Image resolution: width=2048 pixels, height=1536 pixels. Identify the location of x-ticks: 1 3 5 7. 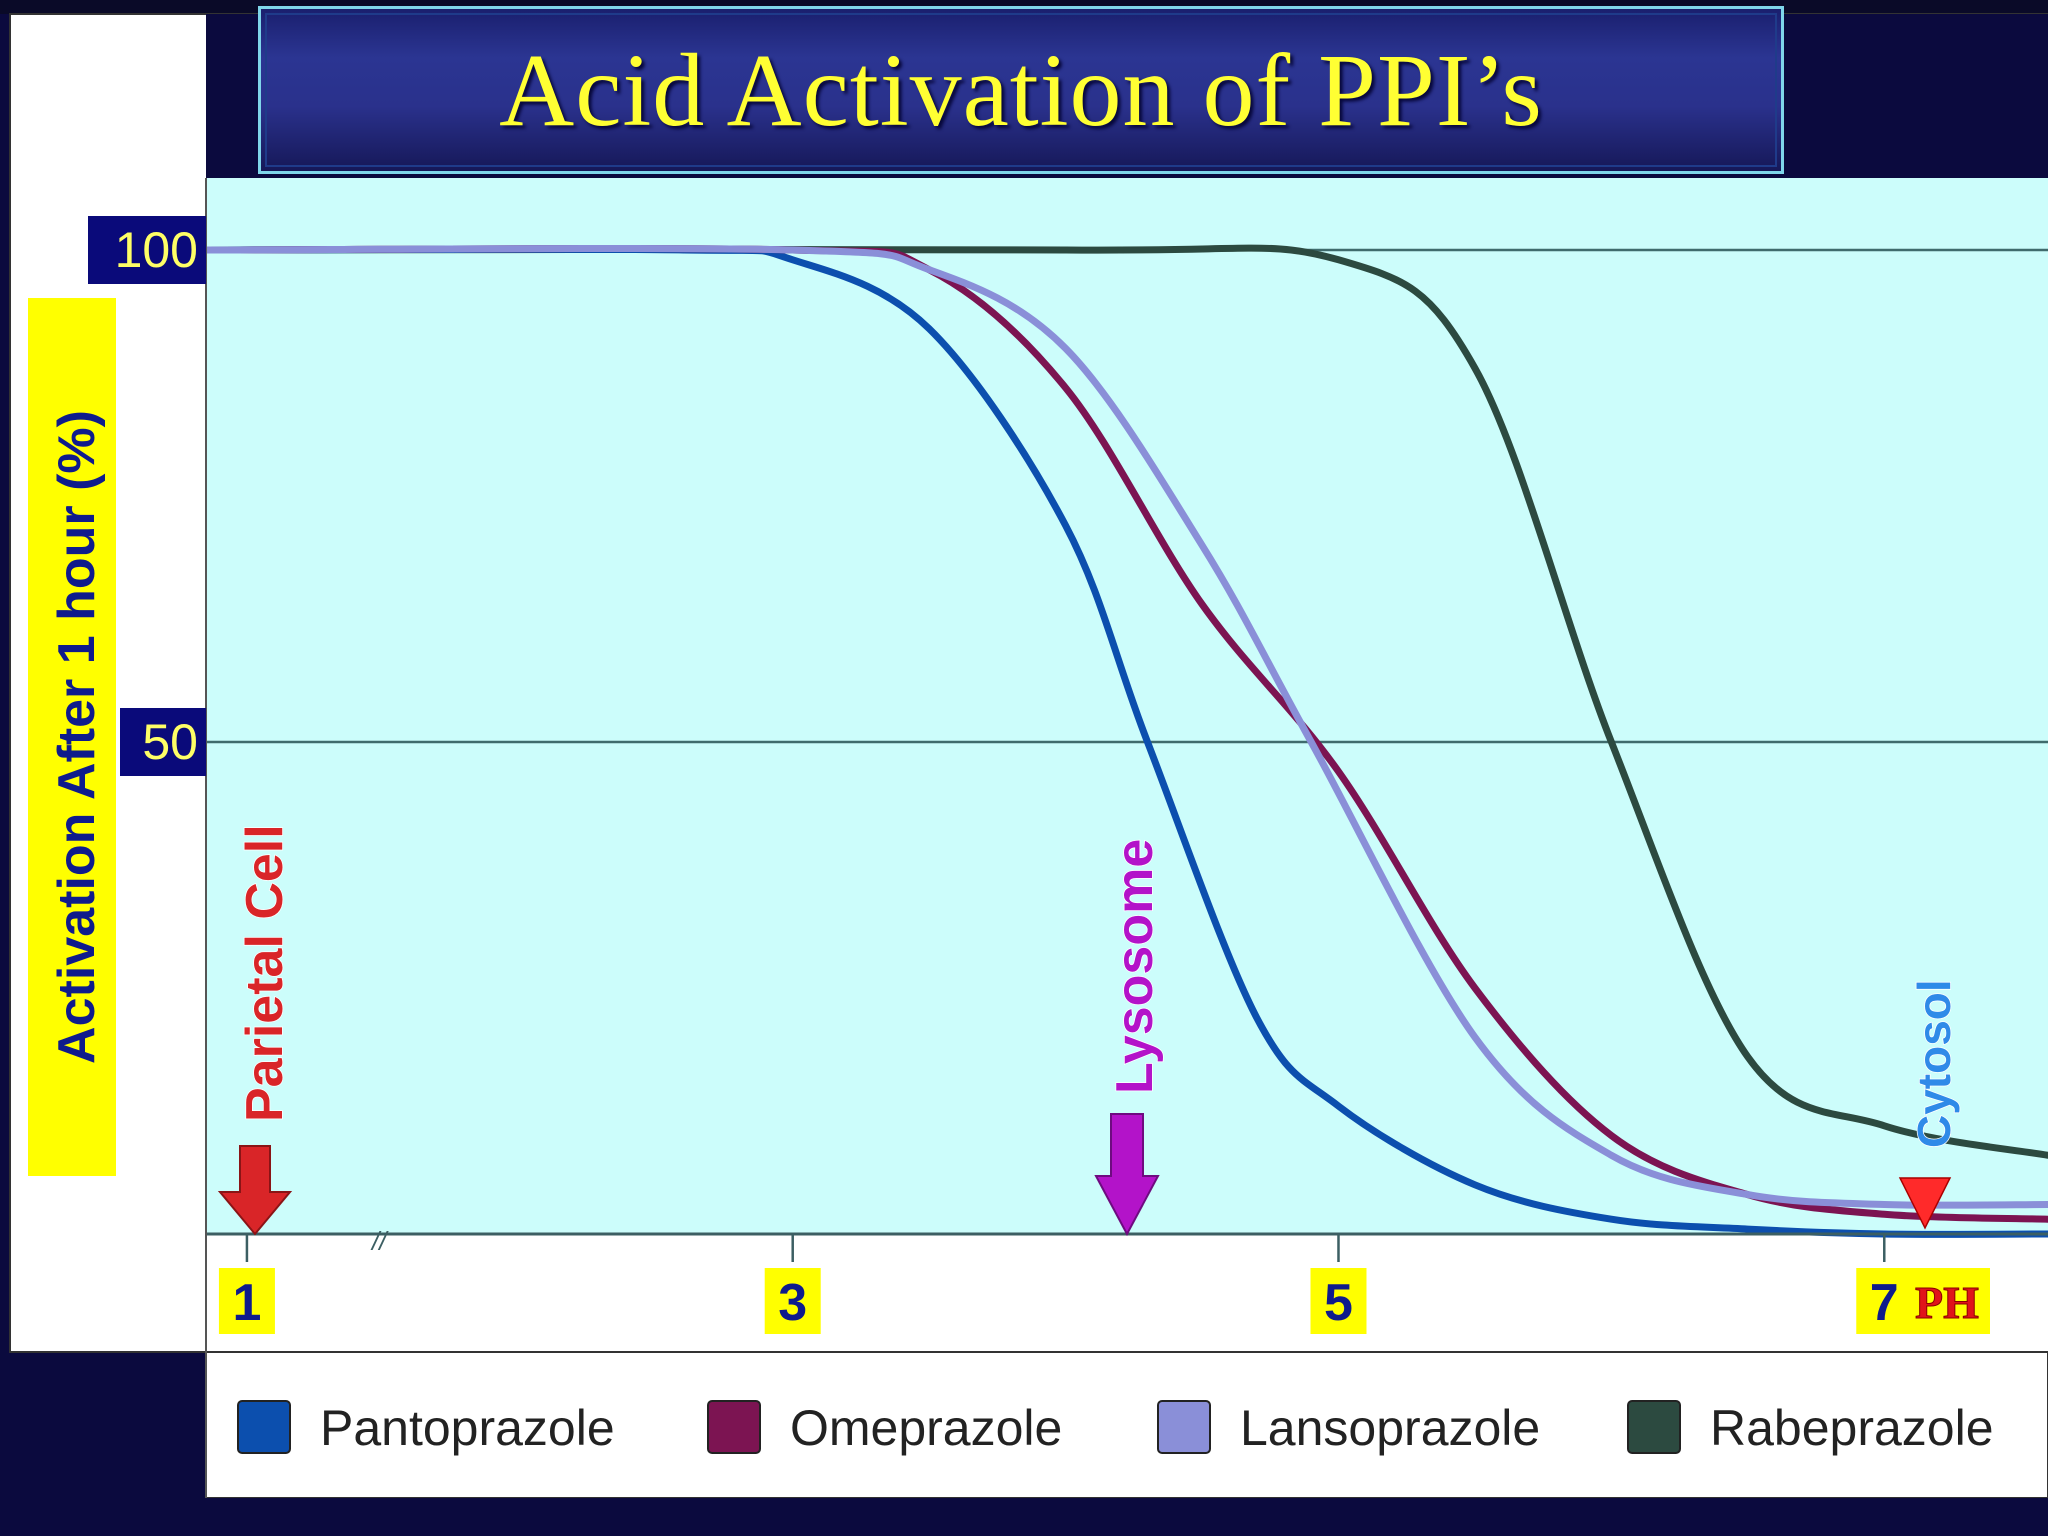
(1065, 1284).